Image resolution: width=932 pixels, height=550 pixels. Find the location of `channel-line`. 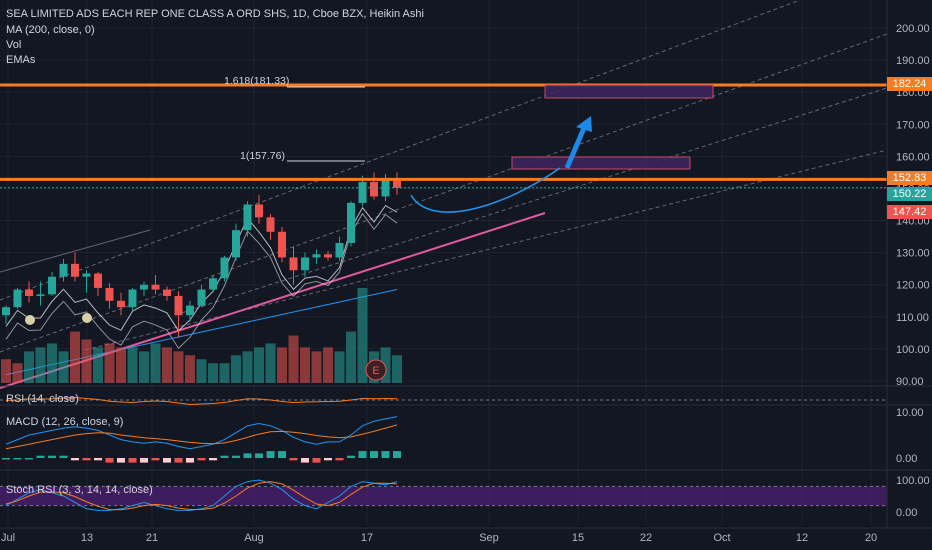

channel-line is located at coordinates (75, 251).